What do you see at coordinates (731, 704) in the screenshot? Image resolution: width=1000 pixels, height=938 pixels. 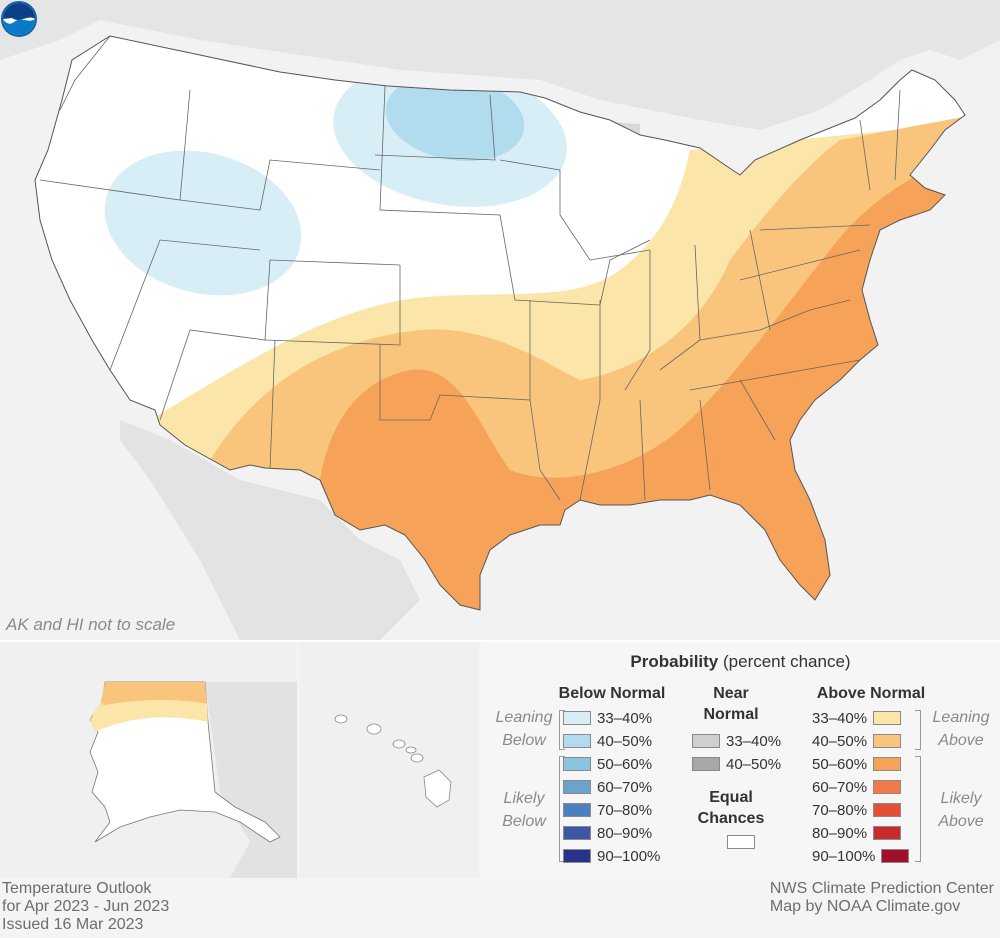 I see `near-normal-heading: Near Normal` at bounding box center [731, 704].